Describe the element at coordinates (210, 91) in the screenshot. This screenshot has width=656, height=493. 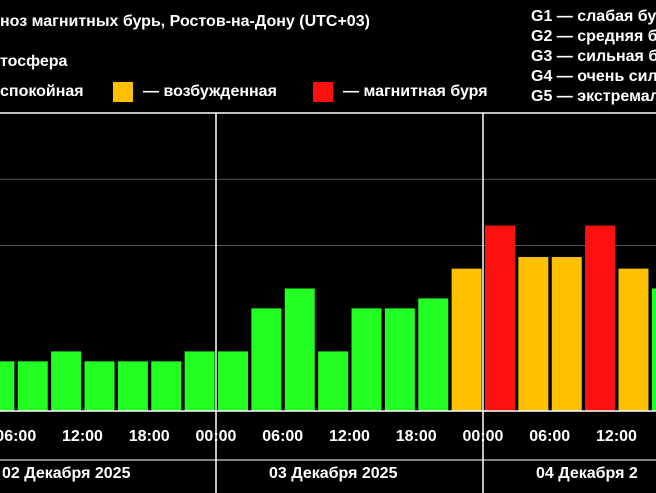
I see `legend-label: — возбужденная` at that location.